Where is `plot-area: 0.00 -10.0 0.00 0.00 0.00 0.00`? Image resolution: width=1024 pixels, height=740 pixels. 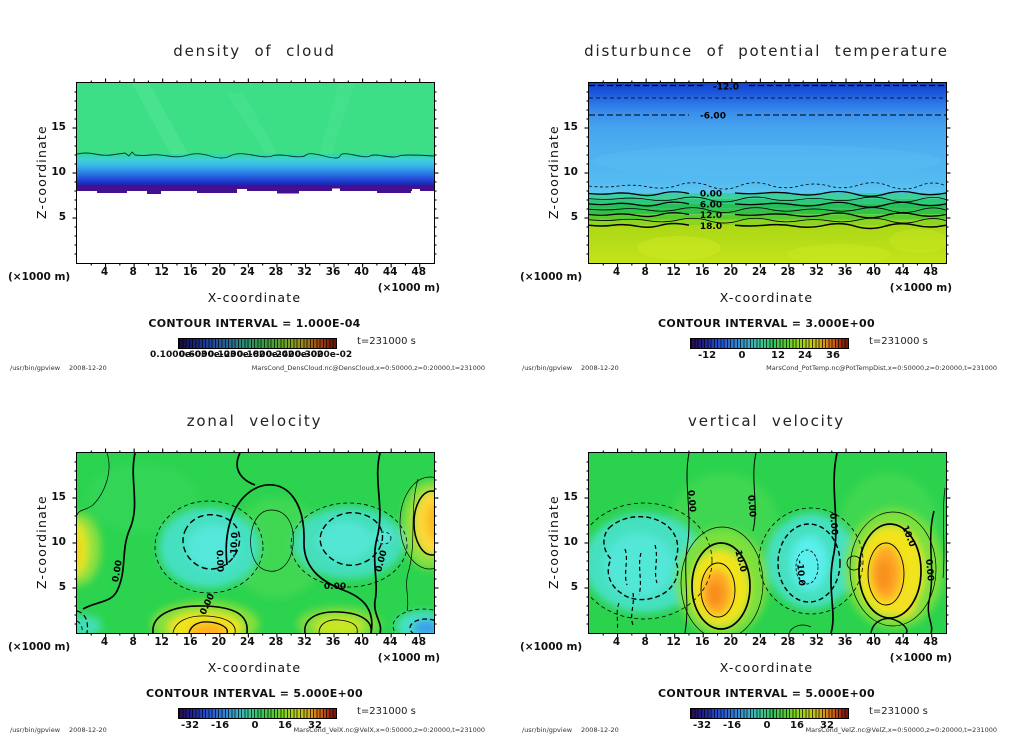 plot-area: 0.00 -10.0 0.00 0.00 0.00 0.00 is located at coordinates (255, 543).